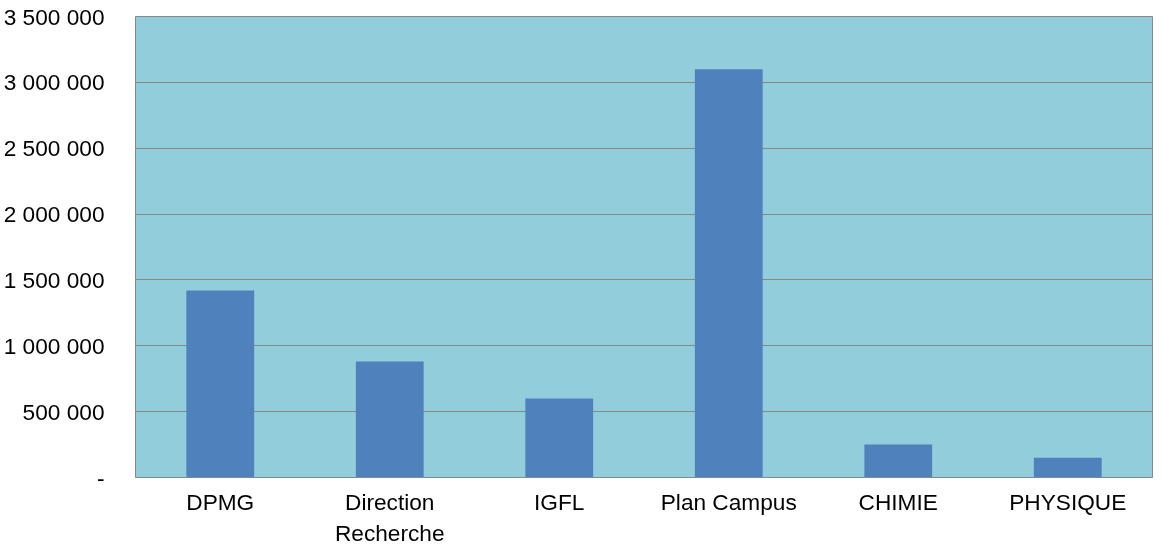 The width and height of the screenshot is (1165, 552). I want to click on y-tick-label: 2 500 000, so click(54, 148).